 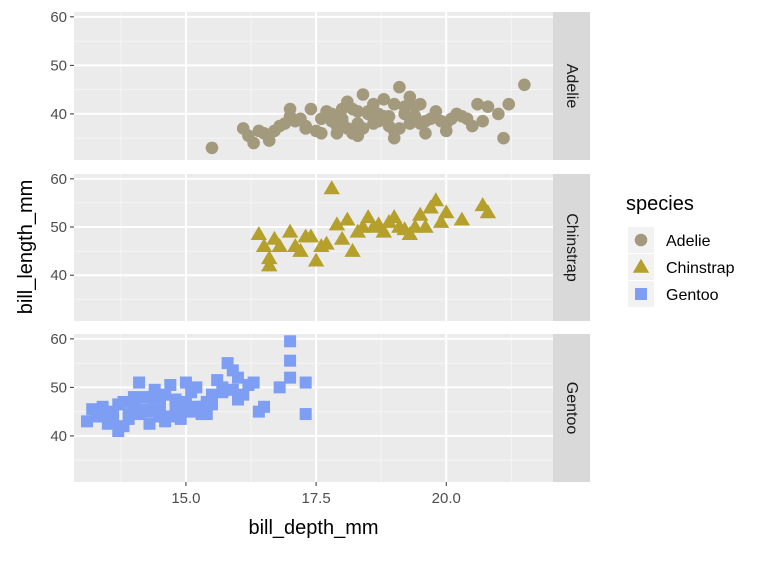 I want to click on legend-key-chinstrap, so click(x=641, y=265).